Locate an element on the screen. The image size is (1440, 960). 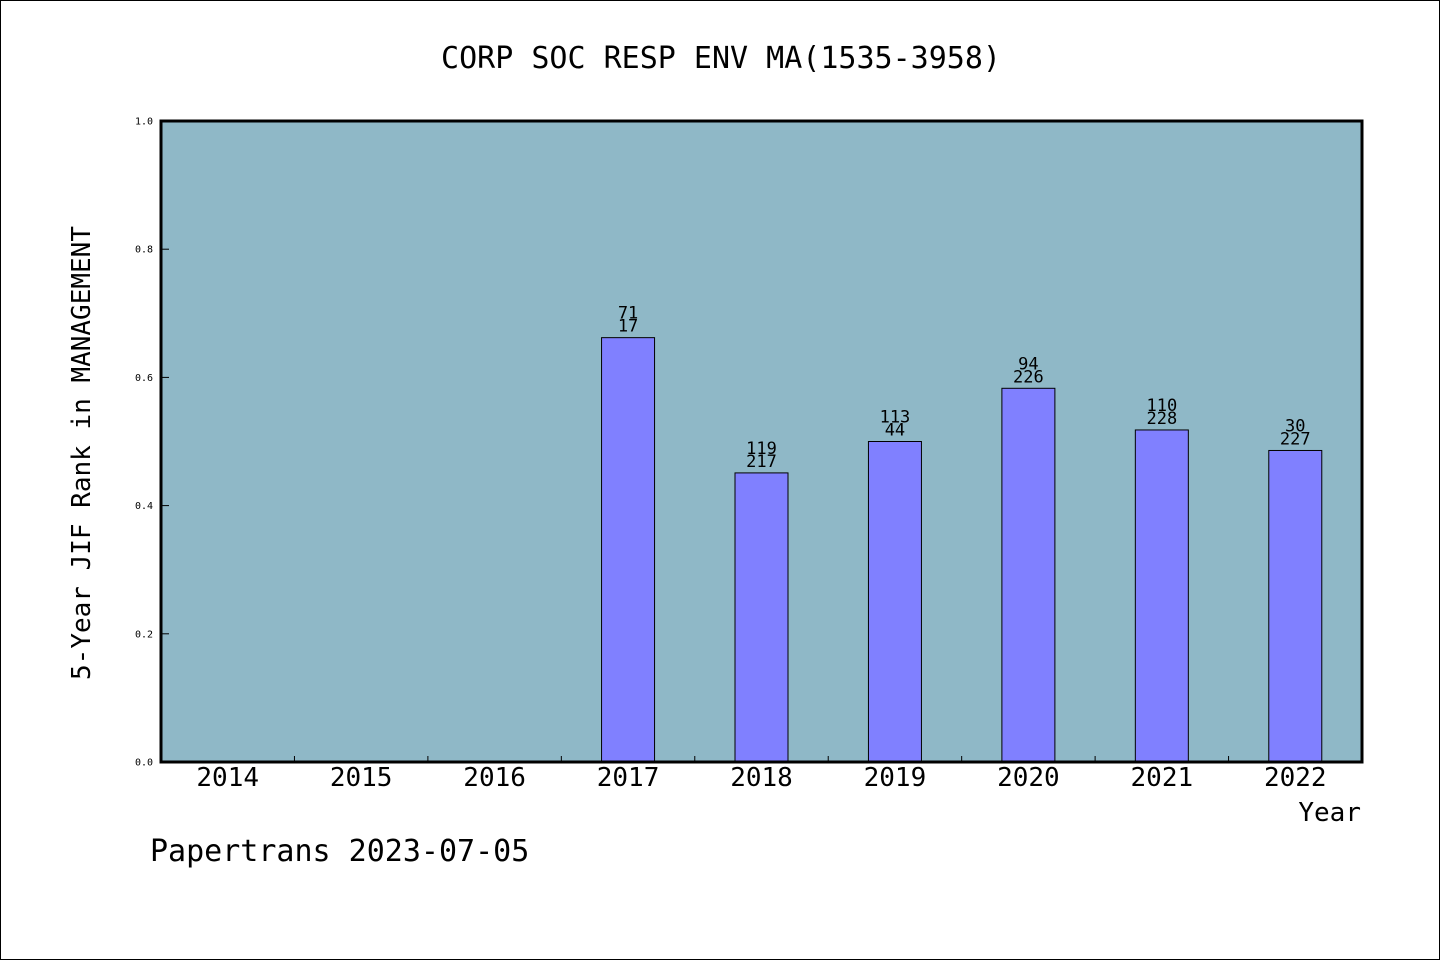
bar-2021 is located at coordinates (1161, 596).